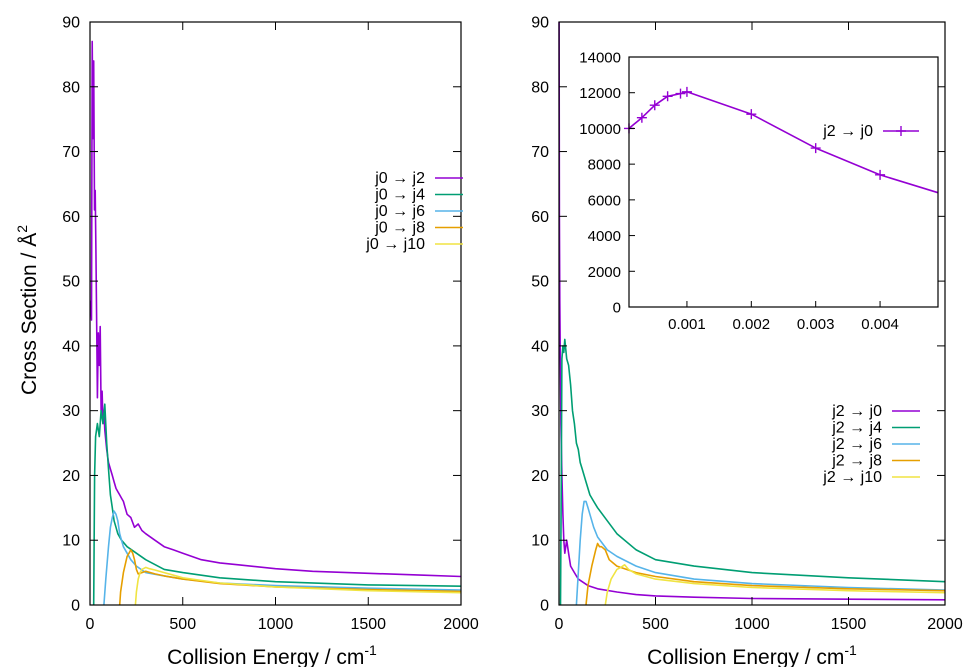 The height and width of the screenshot is (667, 973). What do you see at coordinates (90, 624) in the screenshot?
I see `left-x-tick-label: 0` at bounding box center [90, 624].